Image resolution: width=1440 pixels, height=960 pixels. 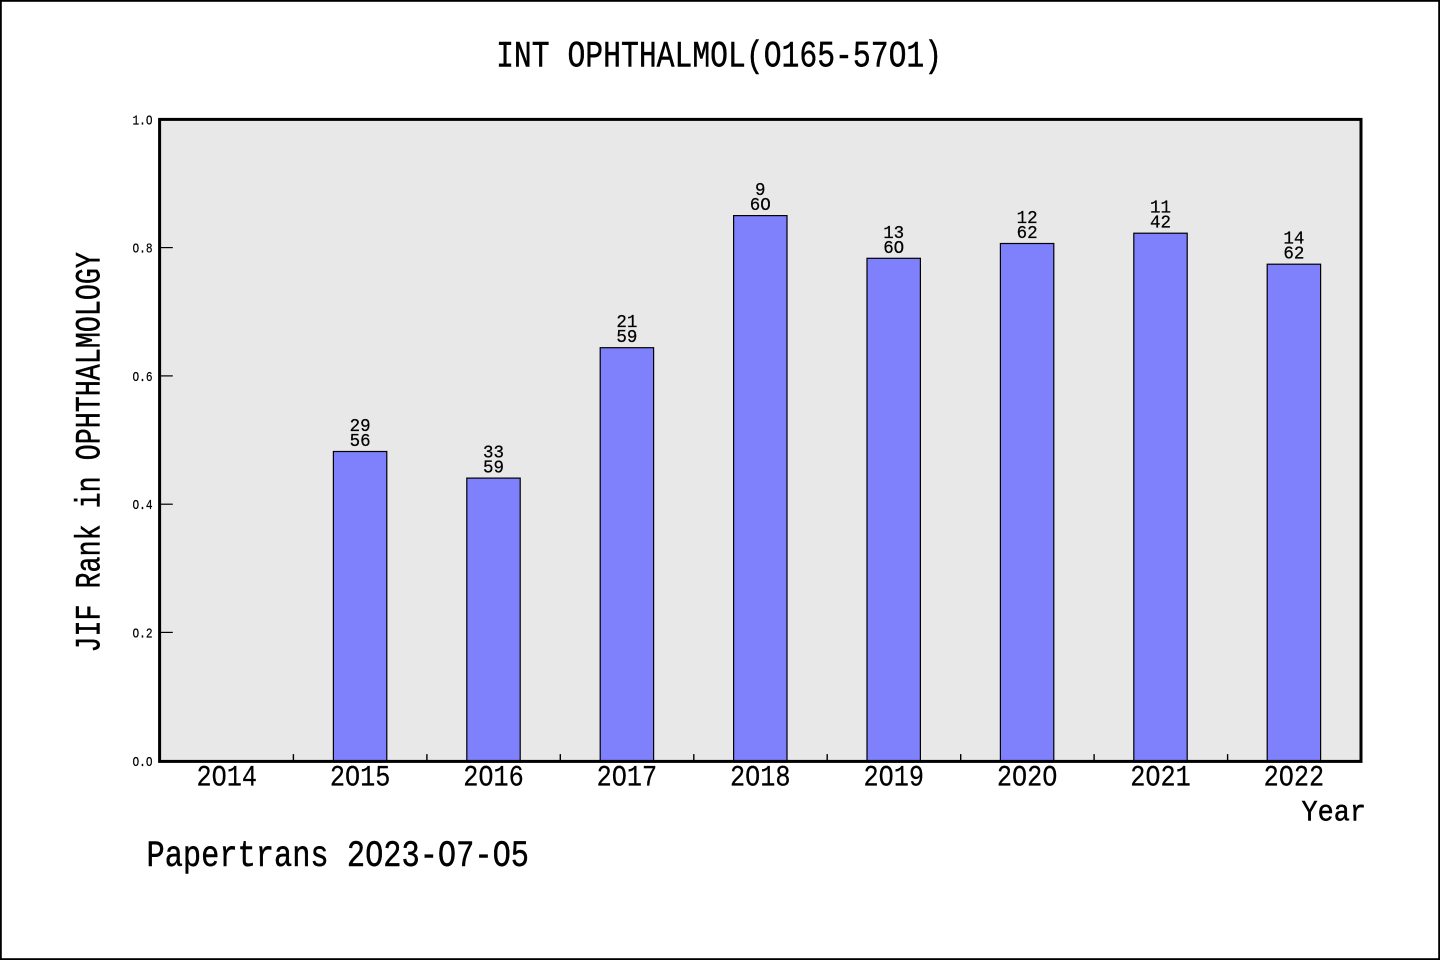 What do you see at coordinates (360, 442) in the screenshot?
I see `svg-text: 56` at bounding box center [360, 442].